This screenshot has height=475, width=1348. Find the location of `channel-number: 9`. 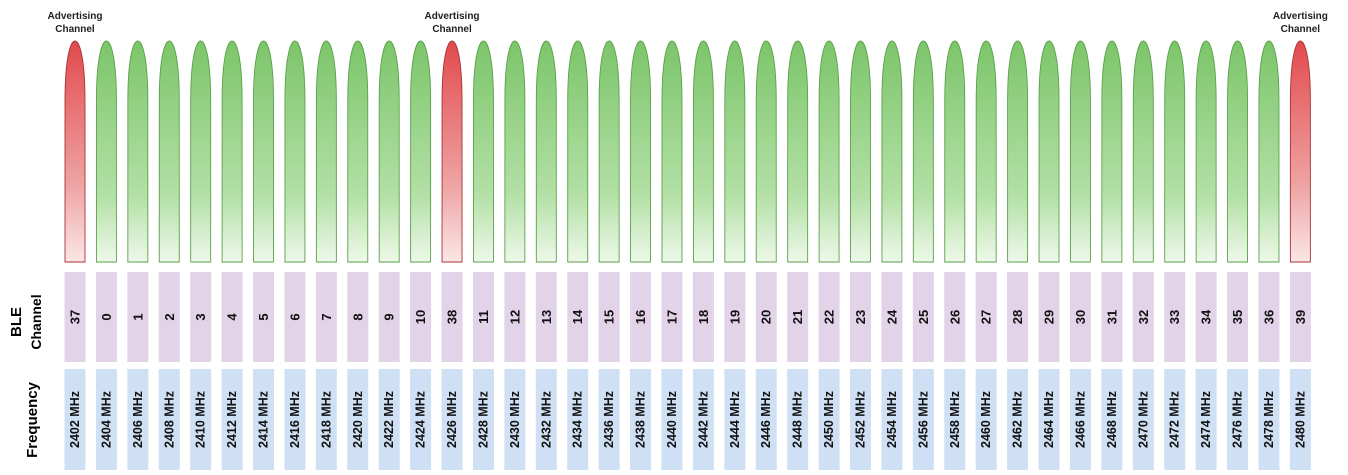

channel-number: 9 is located at coordinates (389, 316).